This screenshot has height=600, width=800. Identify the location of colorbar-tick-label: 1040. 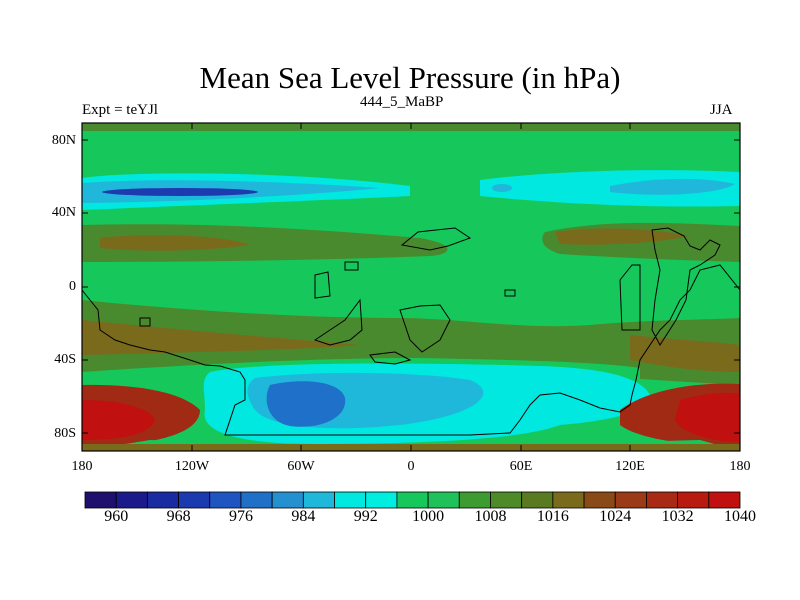
(740, 516).